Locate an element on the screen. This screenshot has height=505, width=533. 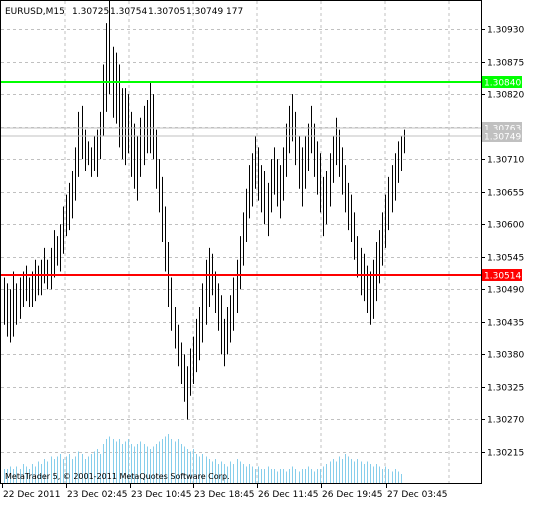
price-tick-label: 1.30435 is located at coordinates (505, 324).